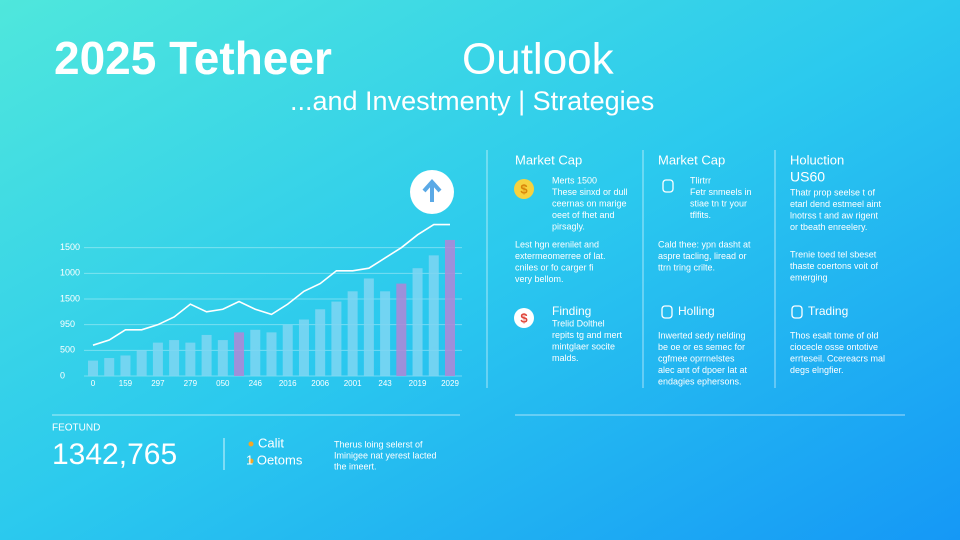 The height and width of the screenshot is (540, 960). Describe the element at coordinates (223, 383) in the screenshot. I see `x-tick-label: 050` at that location.